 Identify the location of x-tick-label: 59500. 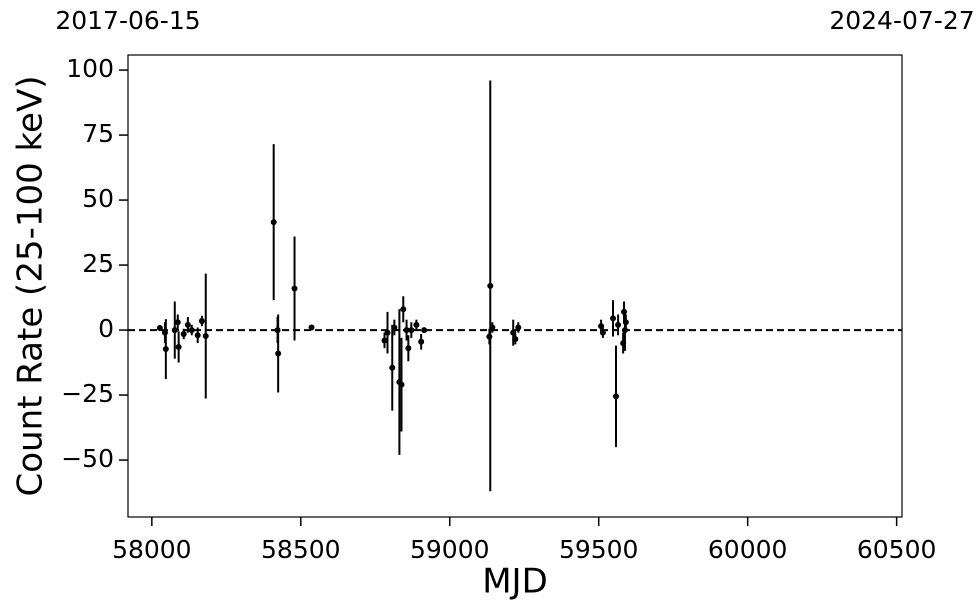
(599, 549).